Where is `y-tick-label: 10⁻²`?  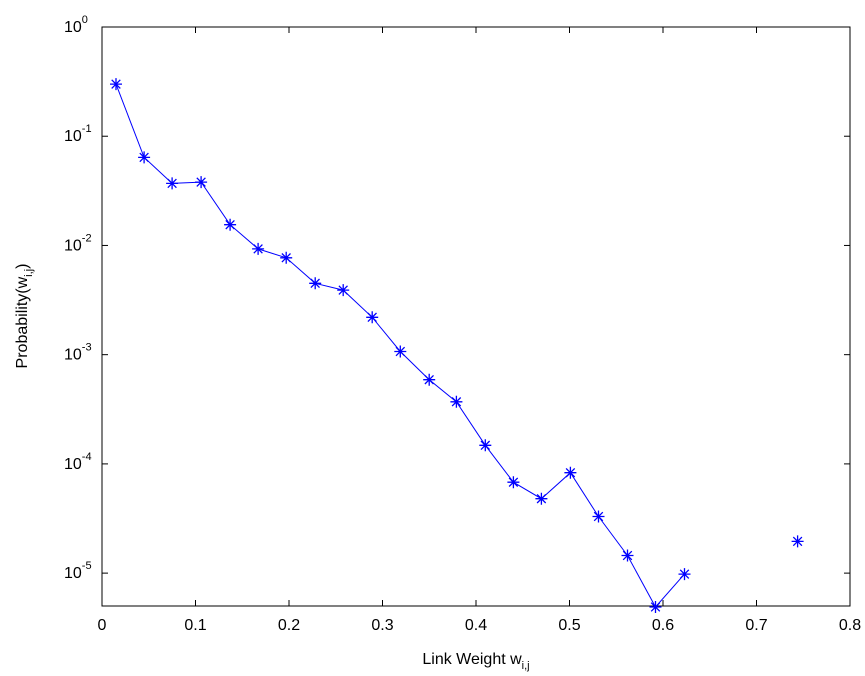
y-tick-label: 10⁻² is located at coordinates (78, 243).